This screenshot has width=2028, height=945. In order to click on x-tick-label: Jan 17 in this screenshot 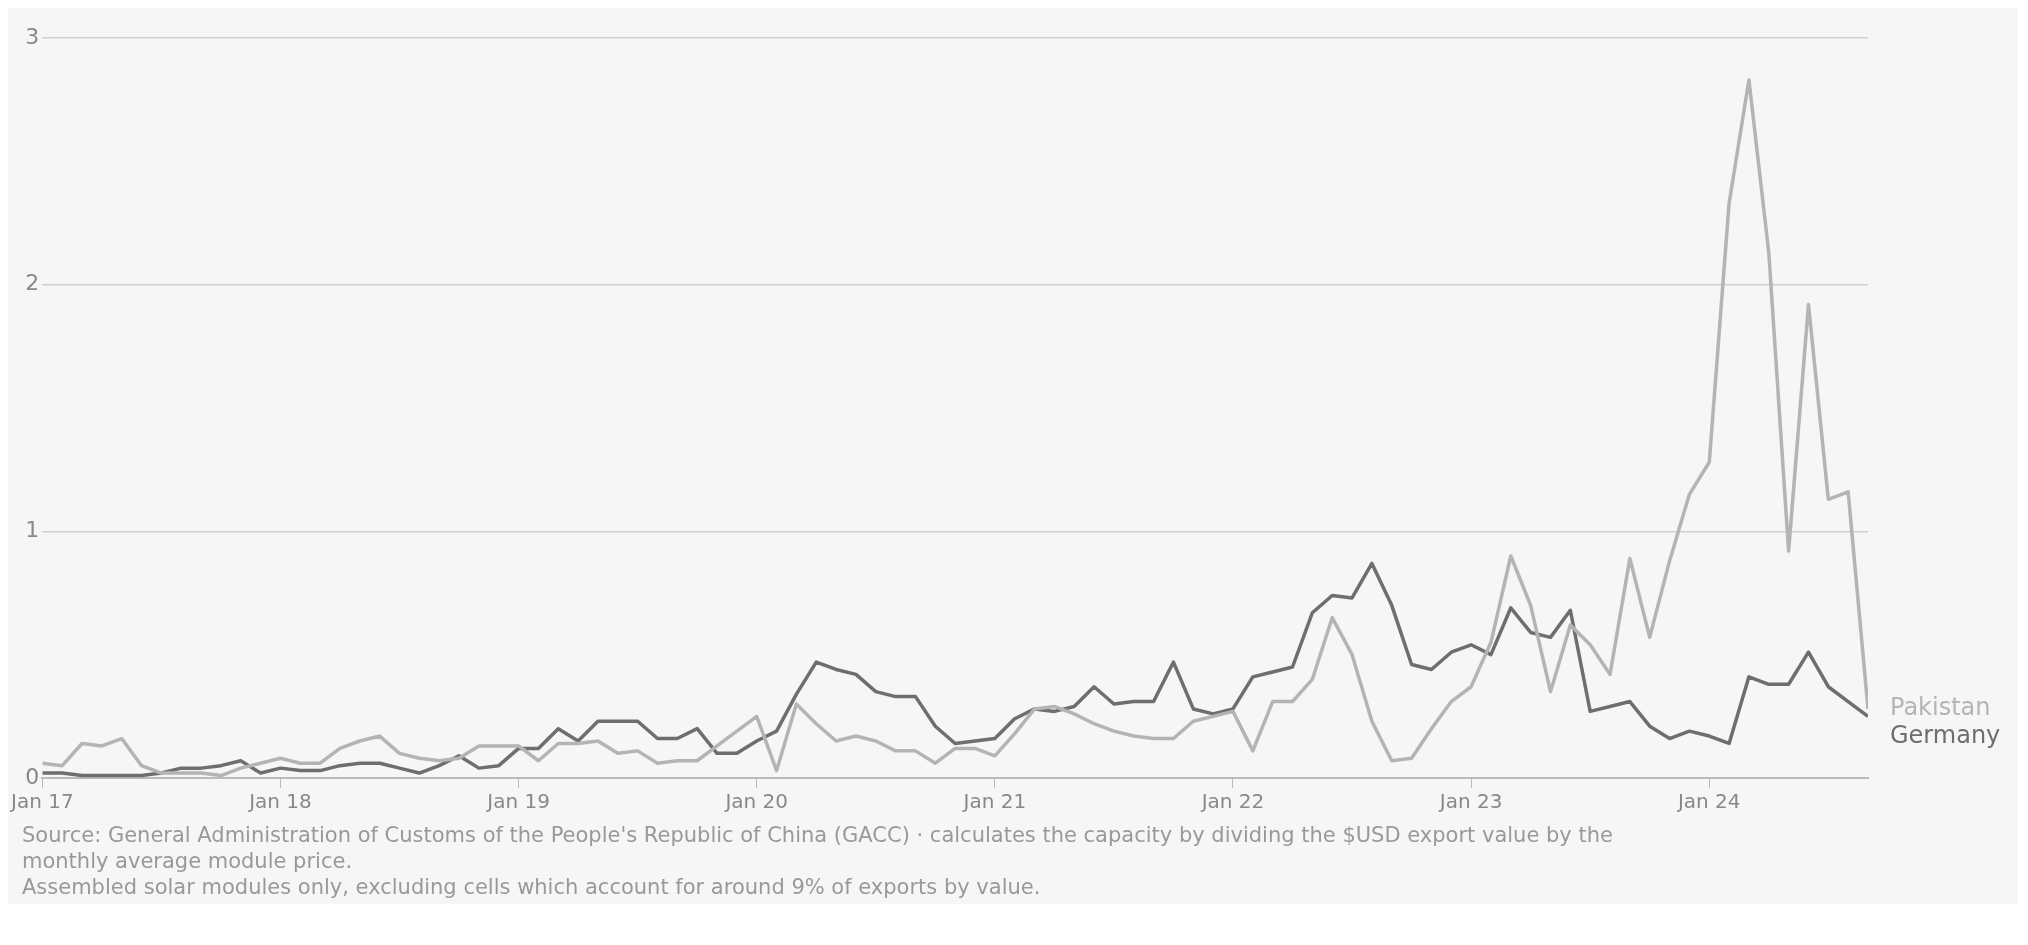, I will do `click(41, 801)`.